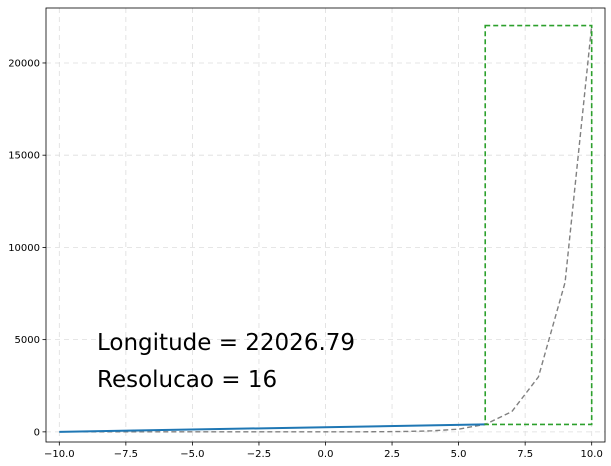 The image size is (611, 466). What do you see at coordinates (226, 343) in the screenshot?
I see `annotation-longitude: Longitude = 22026.79` at bounding box center [226, 343].